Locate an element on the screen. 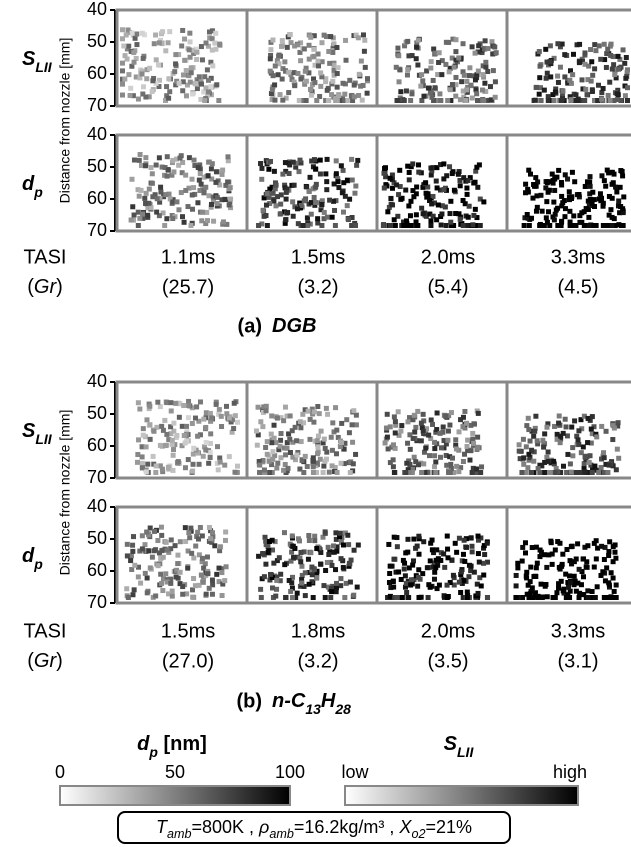 The height and width of the screenshot is (847, 631). caption-title: n-C13H28 is located at coordinates (311, 703).